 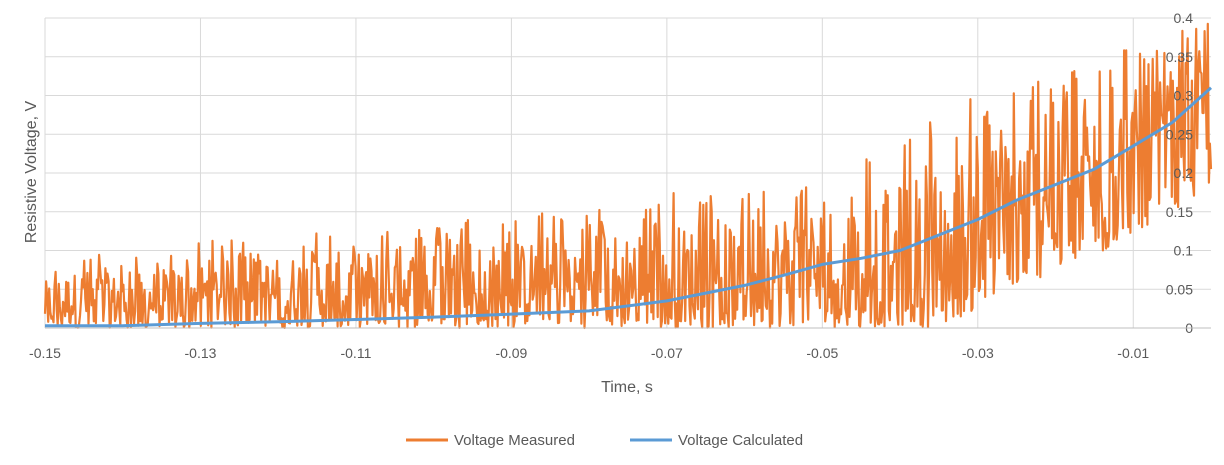 I want to click on legend-label: Voltage Calculated, so click(x=740, y=440).